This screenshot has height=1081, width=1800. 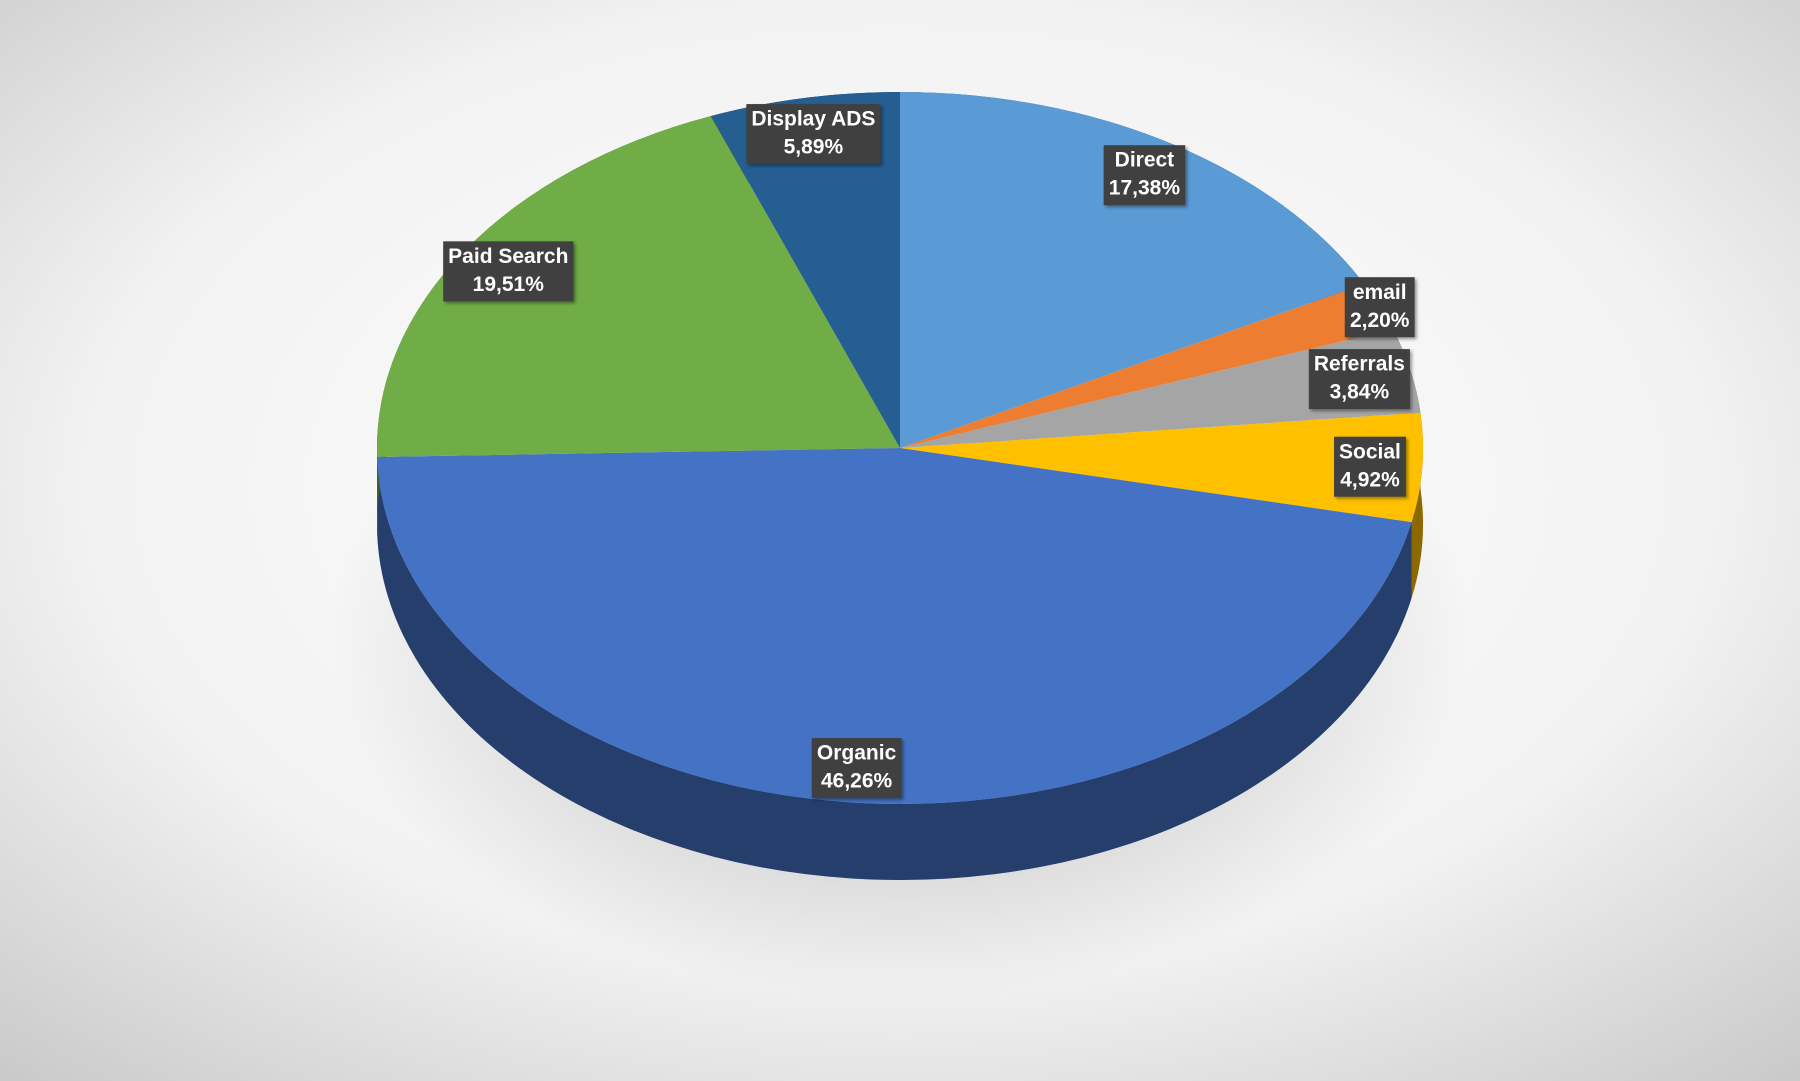 I want to click on label-value: 5,89%, so click(x=814, y=147).